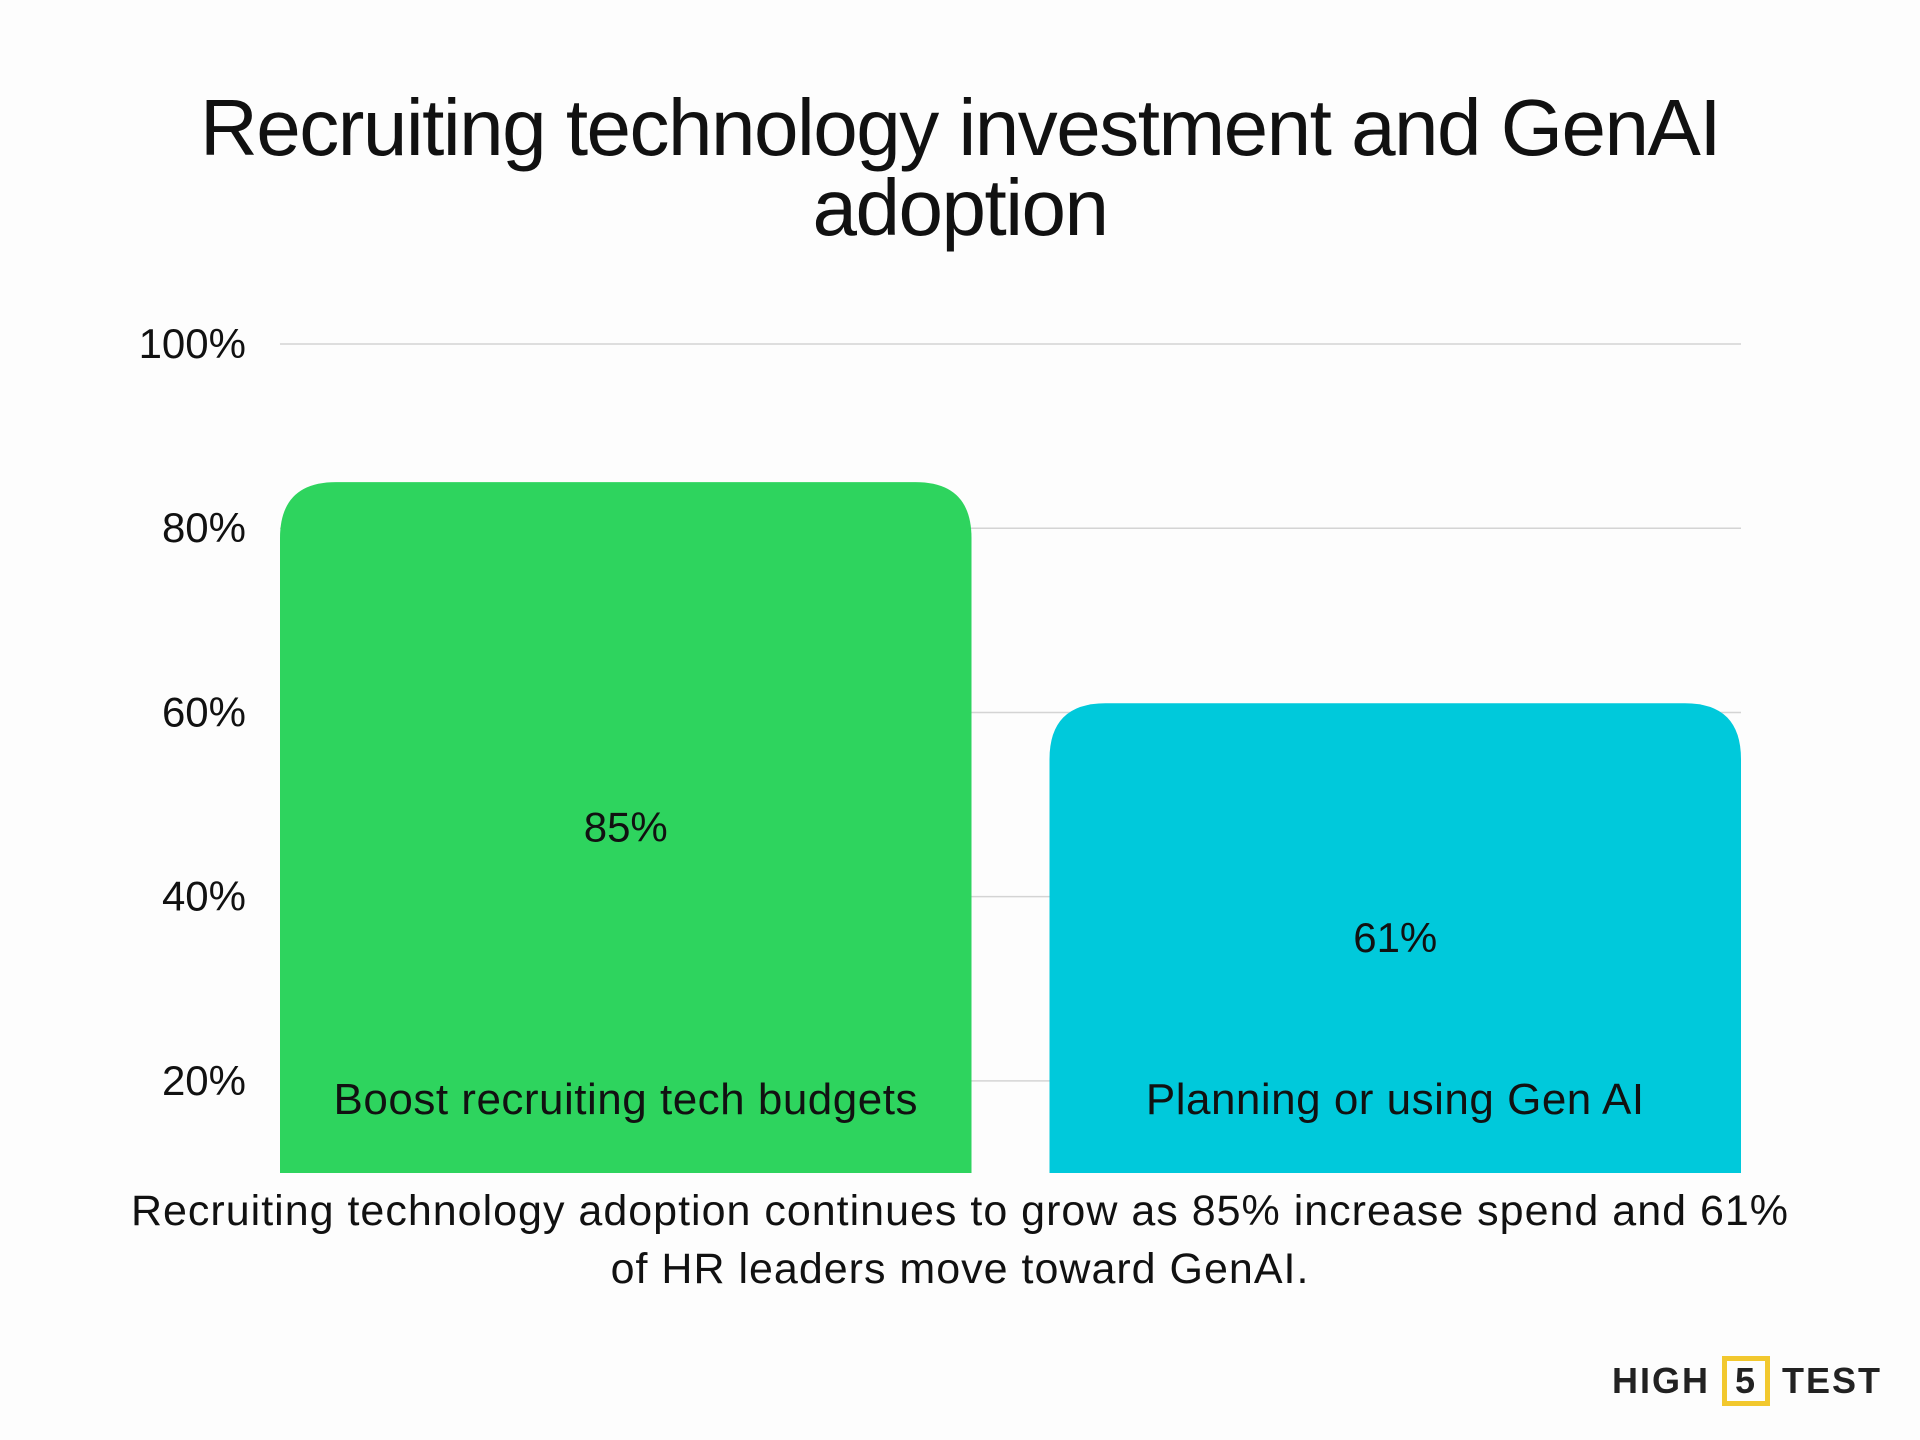 This screenshot has width=1920, height=1440. What do you see at coordinates (626, 1099) in the screenshot?
I see `x-category-label: Boost recruiting tech budgets` at bounding box center [626, 1099].